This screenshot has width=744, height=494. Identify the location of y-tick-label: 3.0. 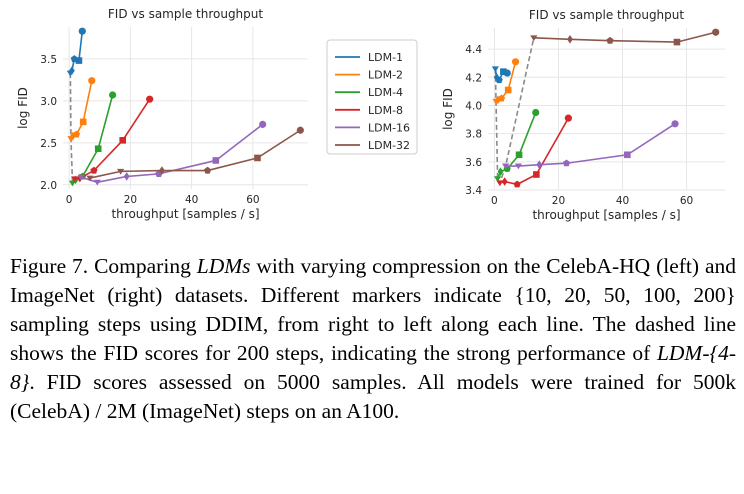
(48, 102).